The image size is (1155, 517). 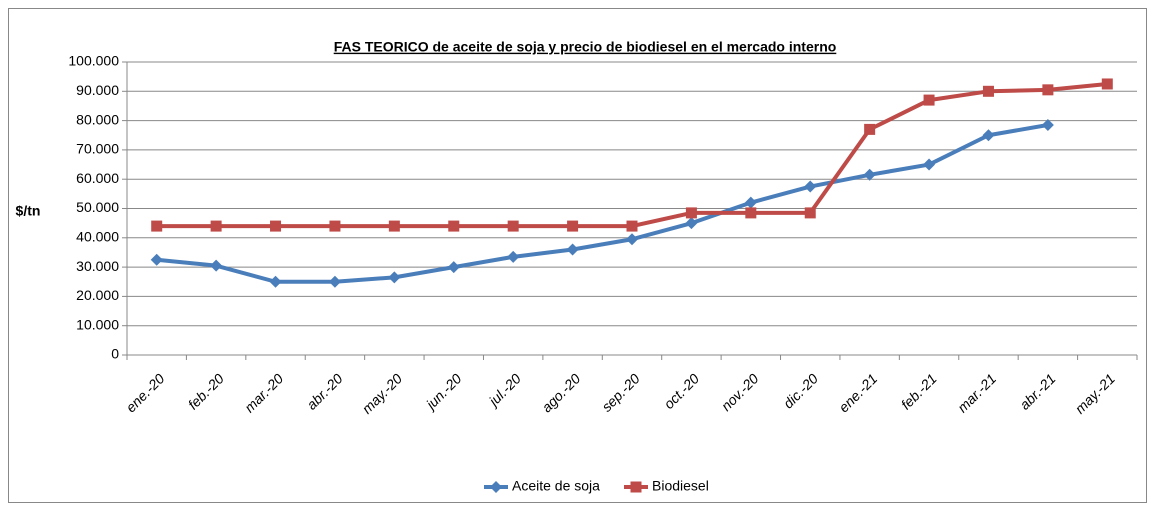 I want to click on legend-item: Biodiesel, so click(x=666, y=486).